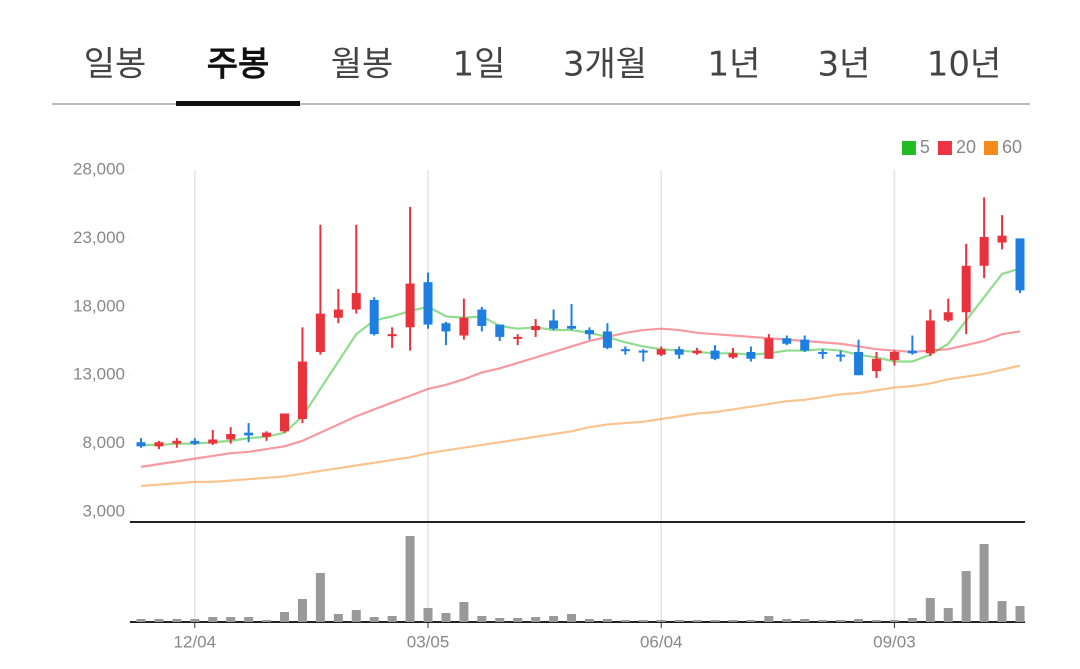  Describe the element at coordinates (428, 641) in the screenshot. I see `x-tick-label: 03/05` at that location.